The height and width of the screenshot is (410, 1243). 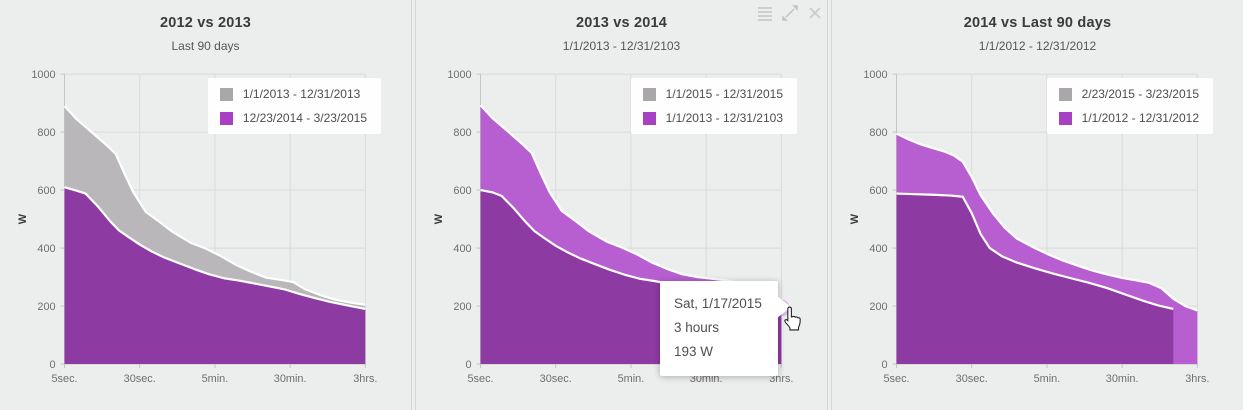 I want to click on legend-item: 1/1/2013 - 12/31/2013, so click(x=293, y=94).